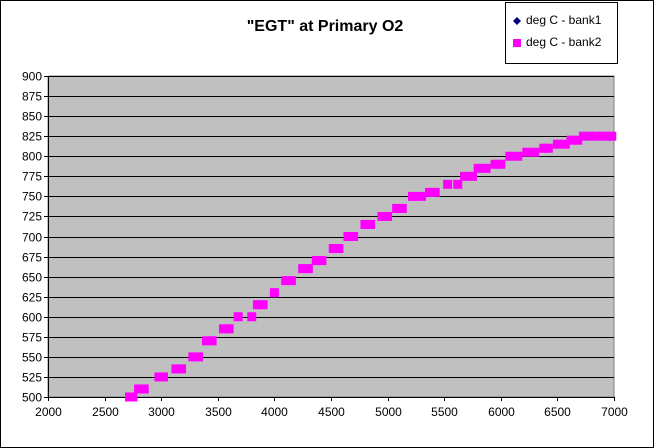 The height and width of the screenshot is (448, 654). I want to click on x-tick-label: 2000, so click(48, 412).